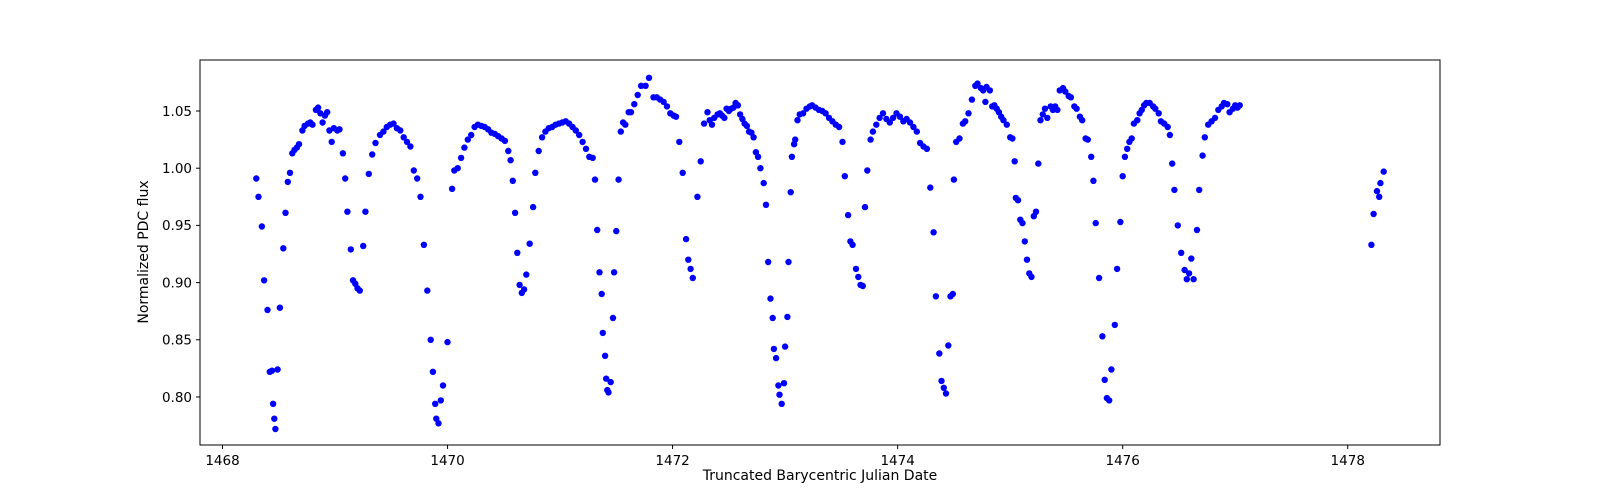  I want to click on y-tick-label: 1.00, so click(177, 169).